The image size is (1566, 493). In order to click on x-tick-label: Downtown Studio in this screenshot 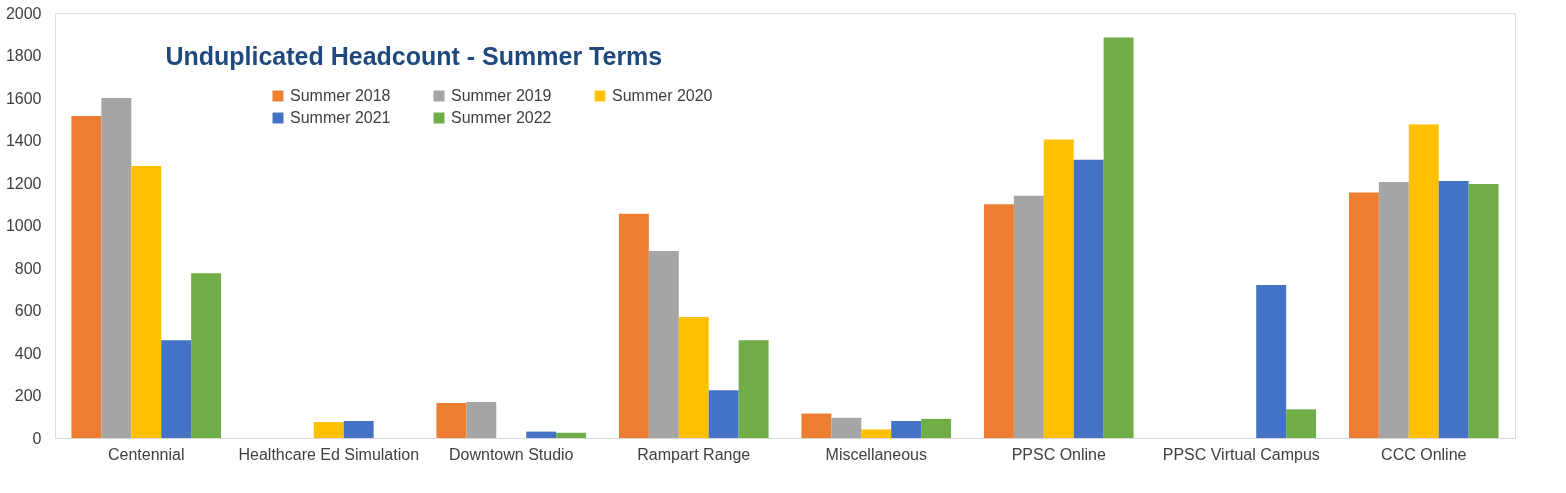, I will do `click(511, 454)`.